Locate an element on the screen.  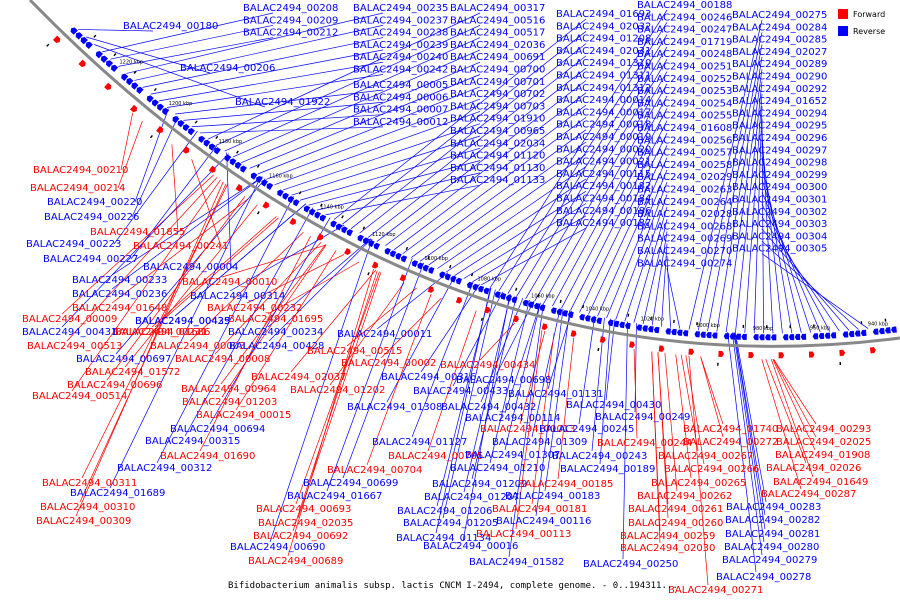
legend: Forward Reverse is located at coordinates (861, 22).